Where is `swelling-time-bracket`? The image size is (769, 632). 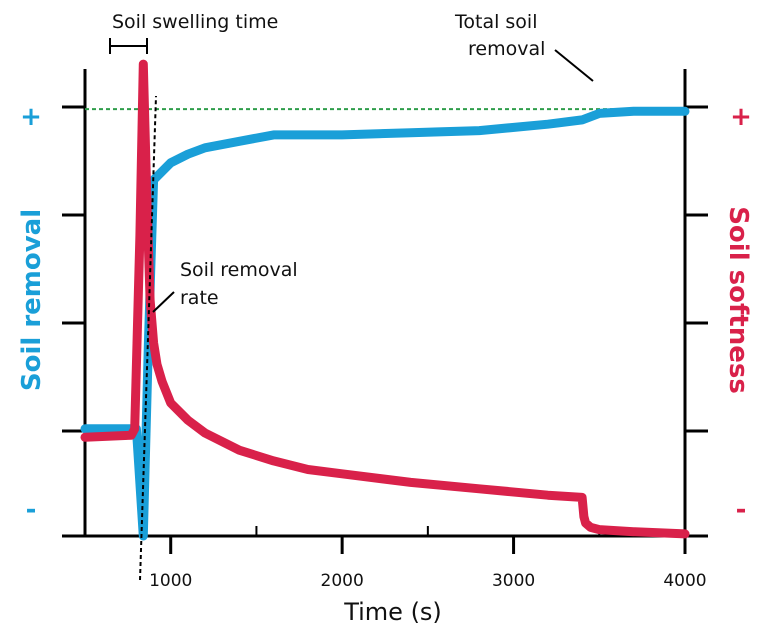
swelling-time-bracket is located at coordinates (128, 46).